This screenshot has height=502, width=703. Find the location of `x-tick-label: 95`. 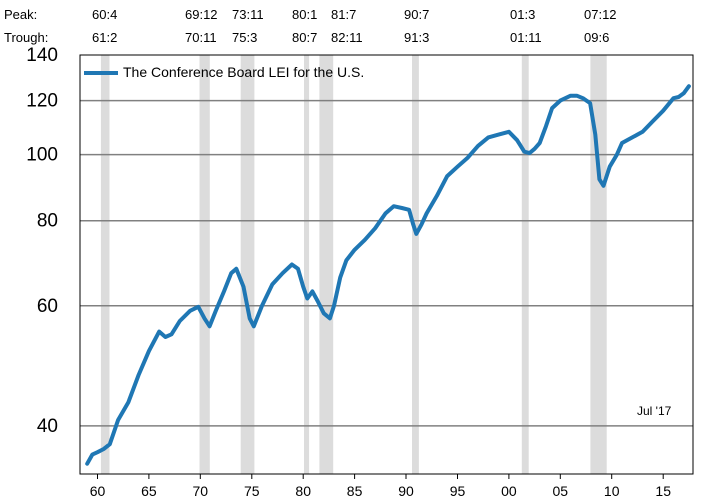

x-tick-label: 95 is located at coordinates (458, 491).